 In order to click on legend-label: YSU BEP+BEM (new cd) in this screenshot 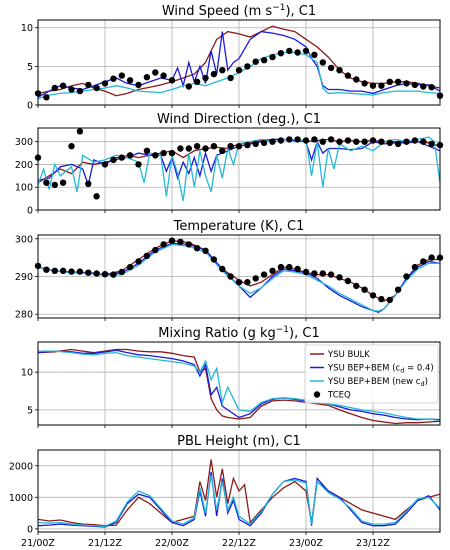, I will do `click(377, 382)`.